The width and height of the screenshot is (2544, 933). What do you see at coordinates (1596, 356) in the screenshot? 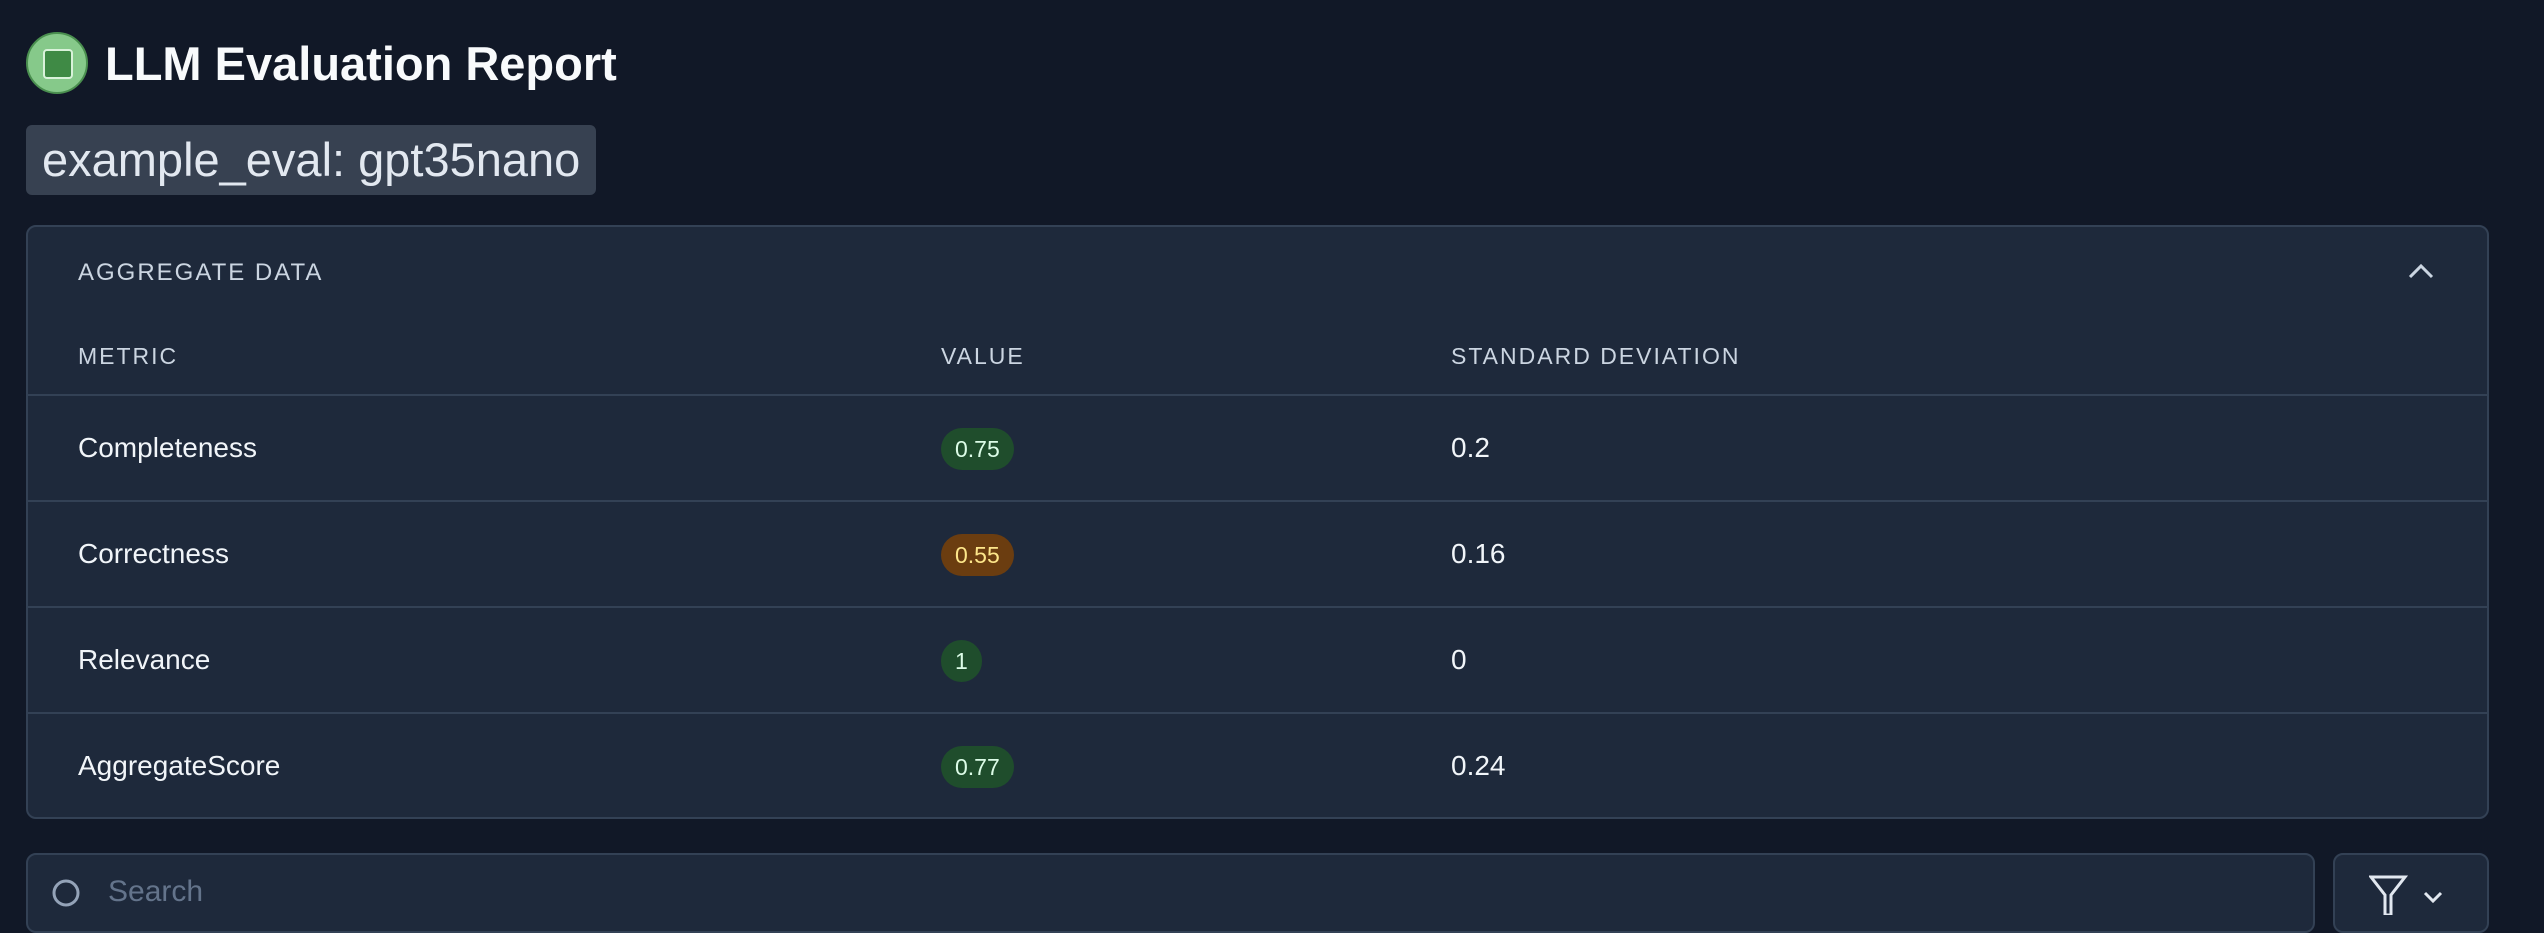
I see `column-header: STANDARD DEVIATION` at bounding box center [1596, 356].